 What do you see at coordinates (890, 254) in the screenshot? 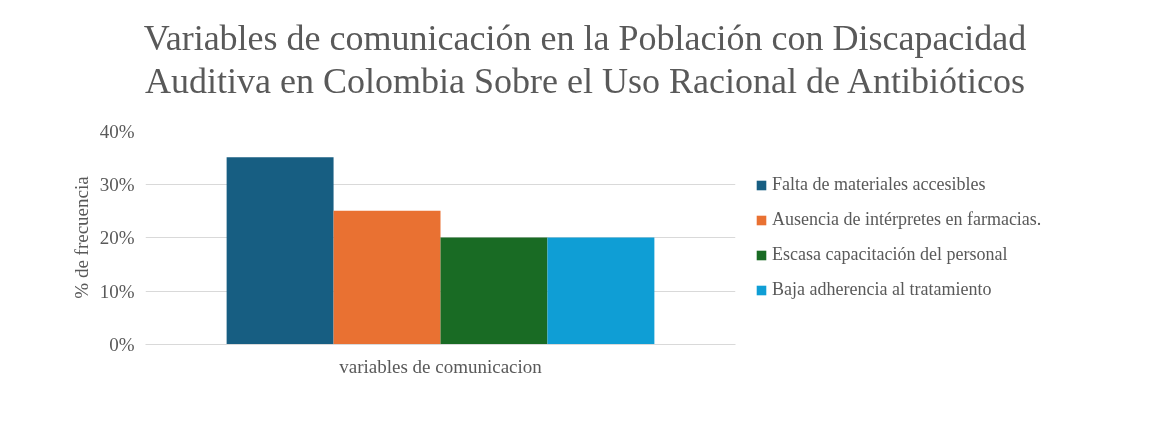
I see `legend-label: Escasa capacitación del personal` at bounding box center [890, 254].